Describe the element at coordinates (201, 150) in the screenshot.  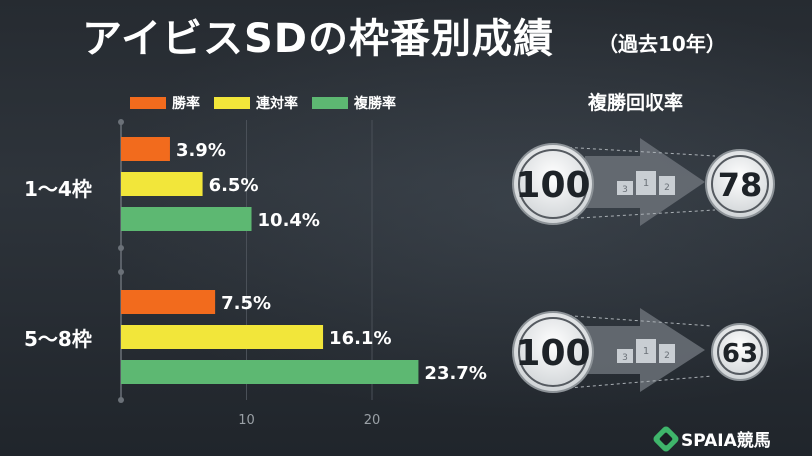
I see `bar-value-label: 3.9%` at that location.